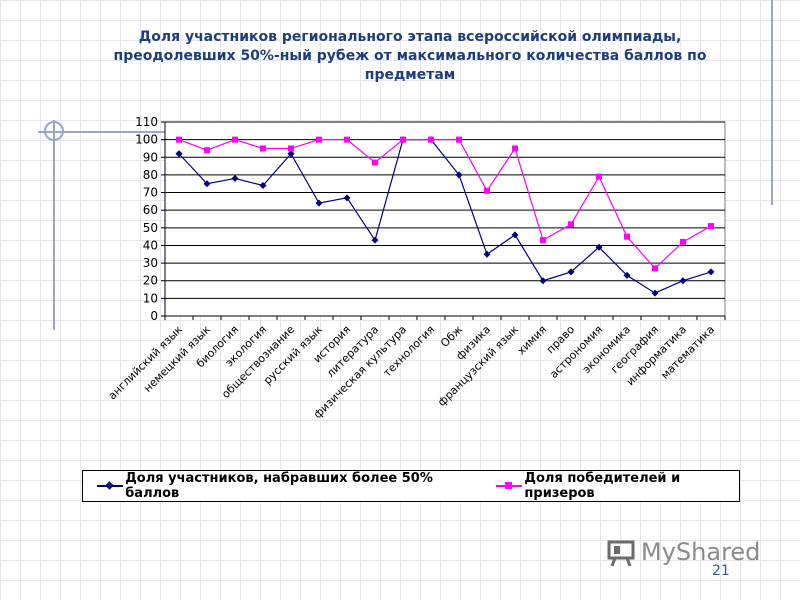 The height and width of the screenshot is (600, 800). What do you see at coordinates (150, 193) in the screenshot?
I see `y-tick-label-7: 70` at bounding box center [150, 193].